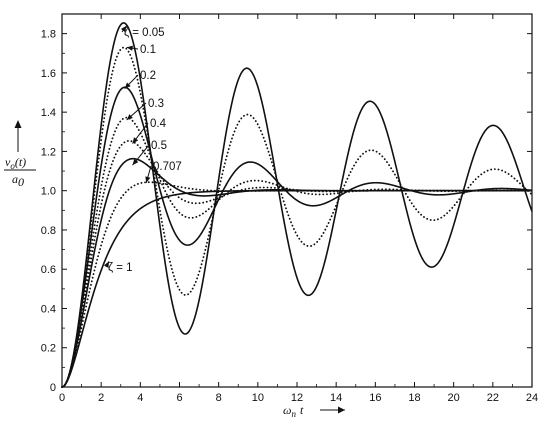  What do you see at coordinates (287, 410) in the screenshot?
I see `x-label-symbol: ω` at bounding box center [287, 410].